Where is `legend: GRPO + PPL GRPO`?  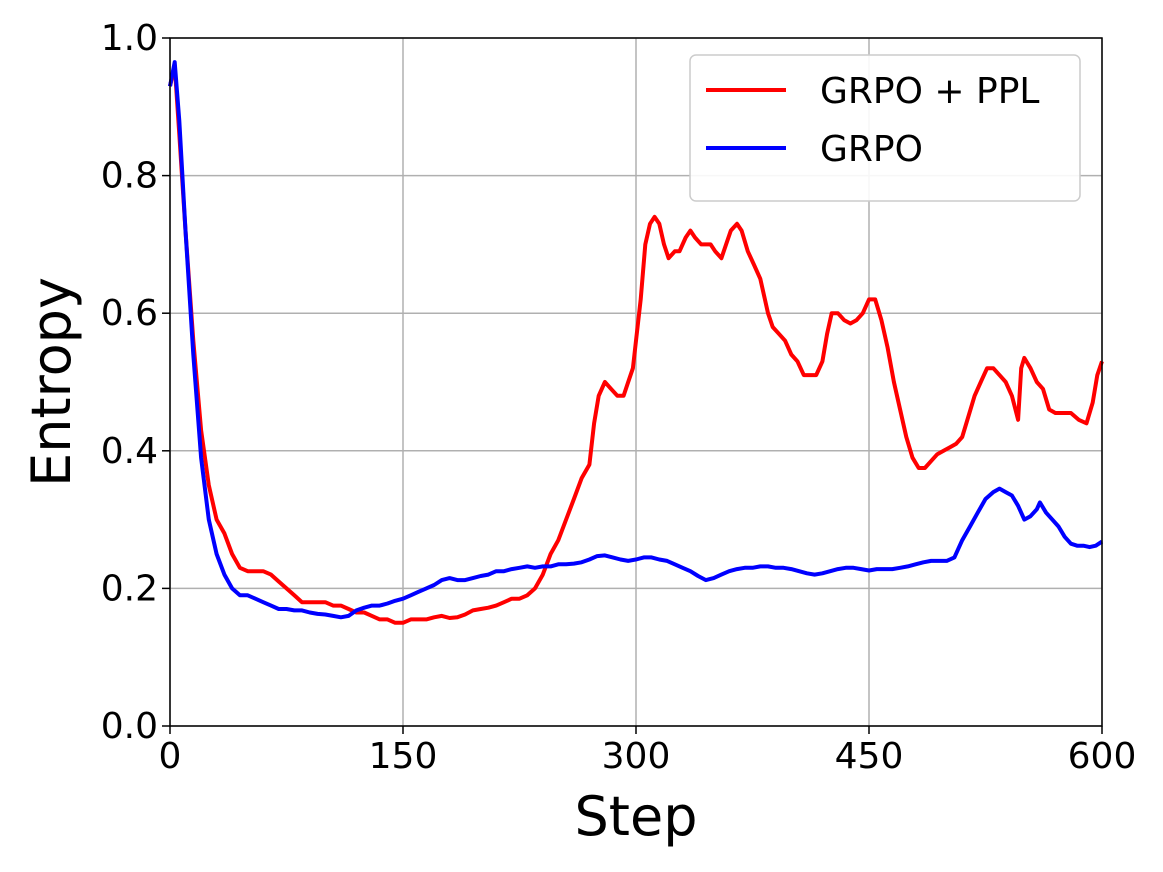 legend: GRPO + PPL GRPO is located at coordinates (885, 128).